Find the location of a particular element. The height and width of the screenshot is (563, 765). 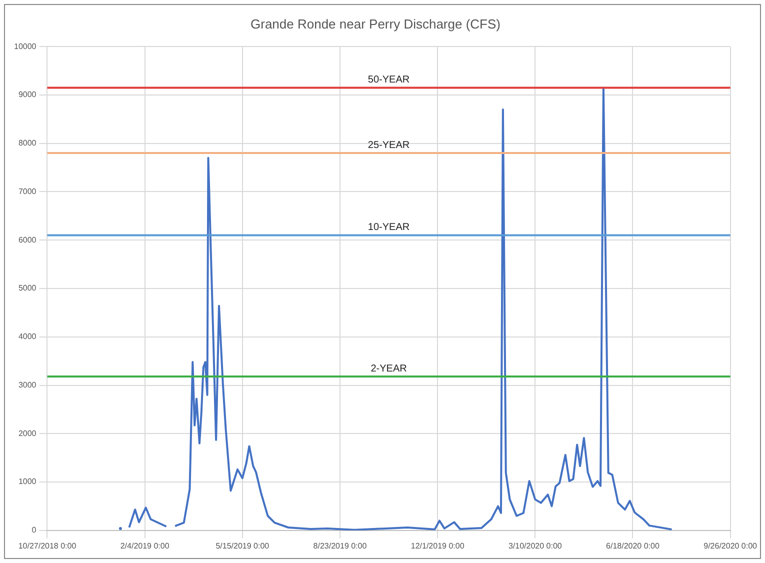

y-tick-label: 3000 is located at coordinates (27, 385).